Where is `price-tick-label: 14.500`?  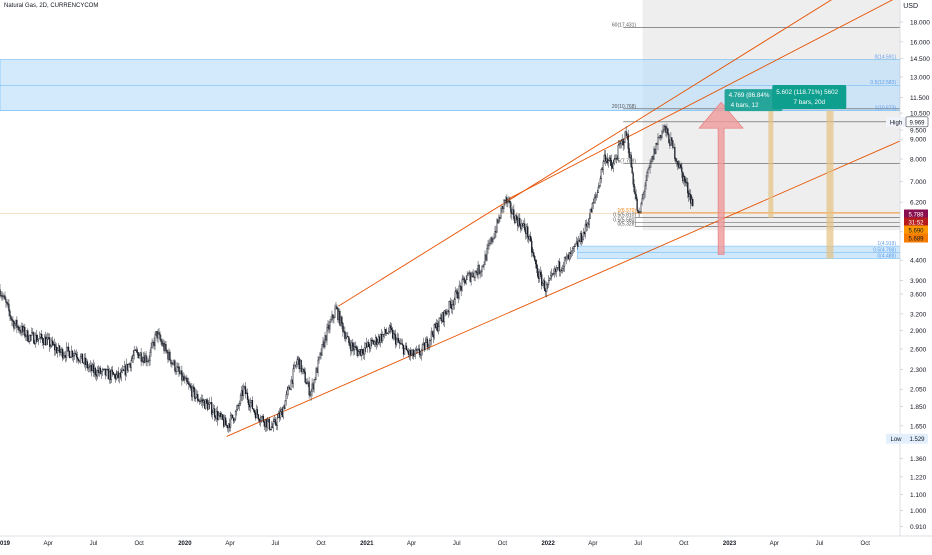
price-tick-label: 14.500 is located at coordinates (920, 59).